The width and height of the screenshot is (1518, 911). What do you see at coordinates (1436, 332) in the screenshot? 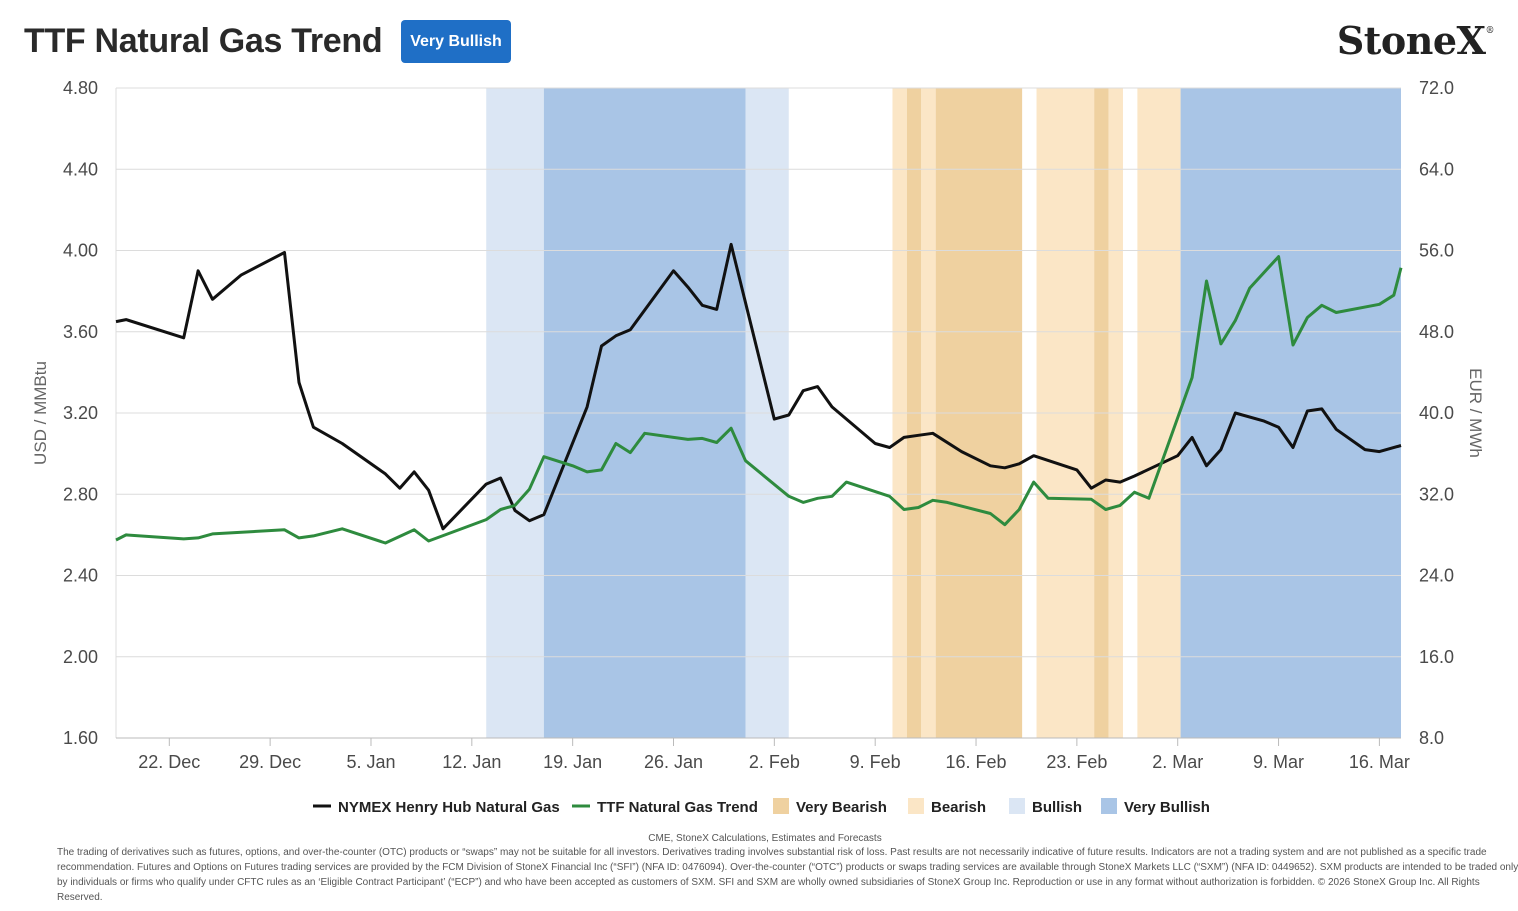
I see `y-right-tick-label: 48.0` at bounding box center [1436, 332].